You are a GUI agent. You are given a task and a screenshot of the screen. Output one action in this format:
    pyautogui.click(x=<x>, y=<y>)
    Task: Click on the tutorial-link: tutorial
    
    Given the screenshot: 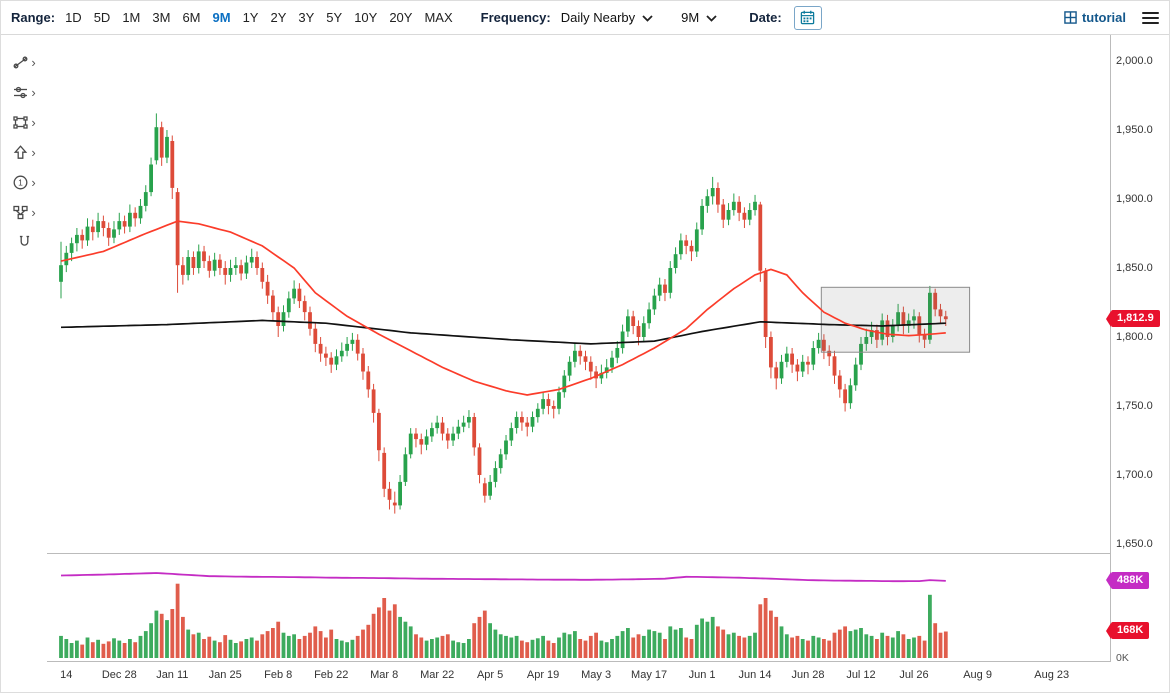 What is the action you would take?
    pyautogui.click(x=1095, y=17)
    